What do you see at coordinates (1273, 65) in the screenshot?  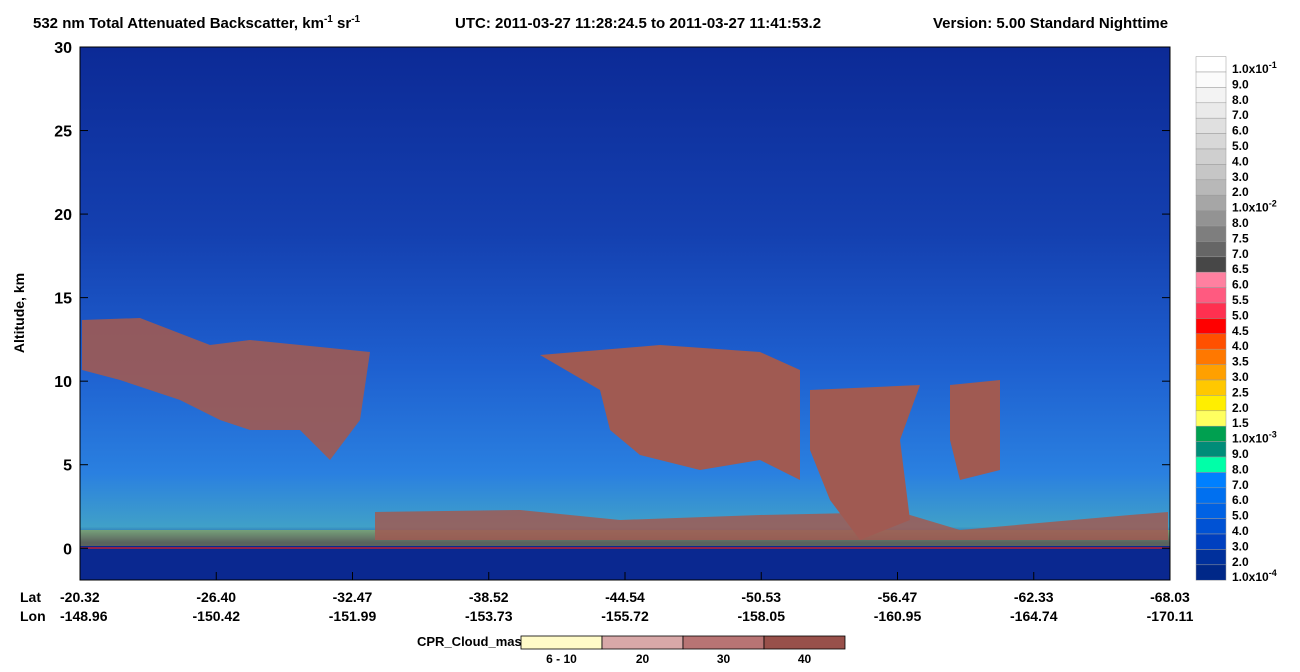 I see `colorbar-label-exp: -1` at bounding box center [1273, 65].